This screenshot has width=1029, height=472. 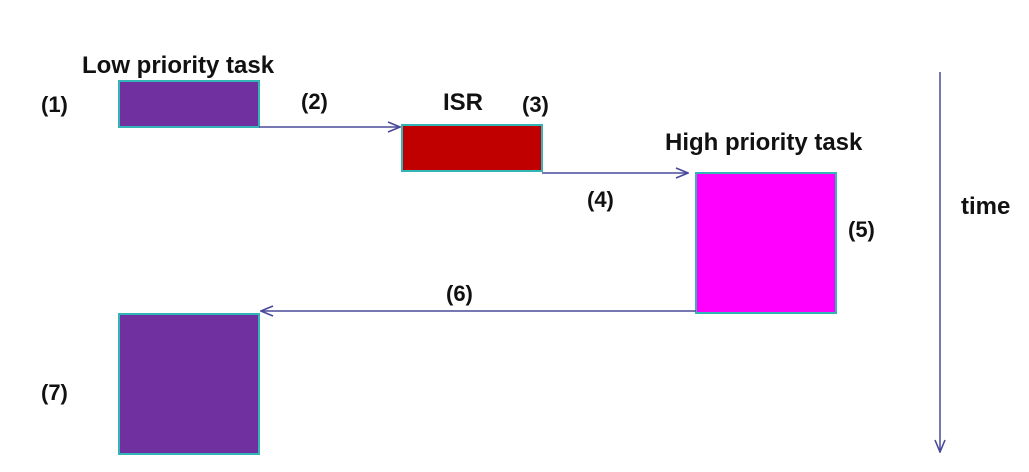 I want to click on low-priority-task-label: Low priority task, so click(x=178, y=65).